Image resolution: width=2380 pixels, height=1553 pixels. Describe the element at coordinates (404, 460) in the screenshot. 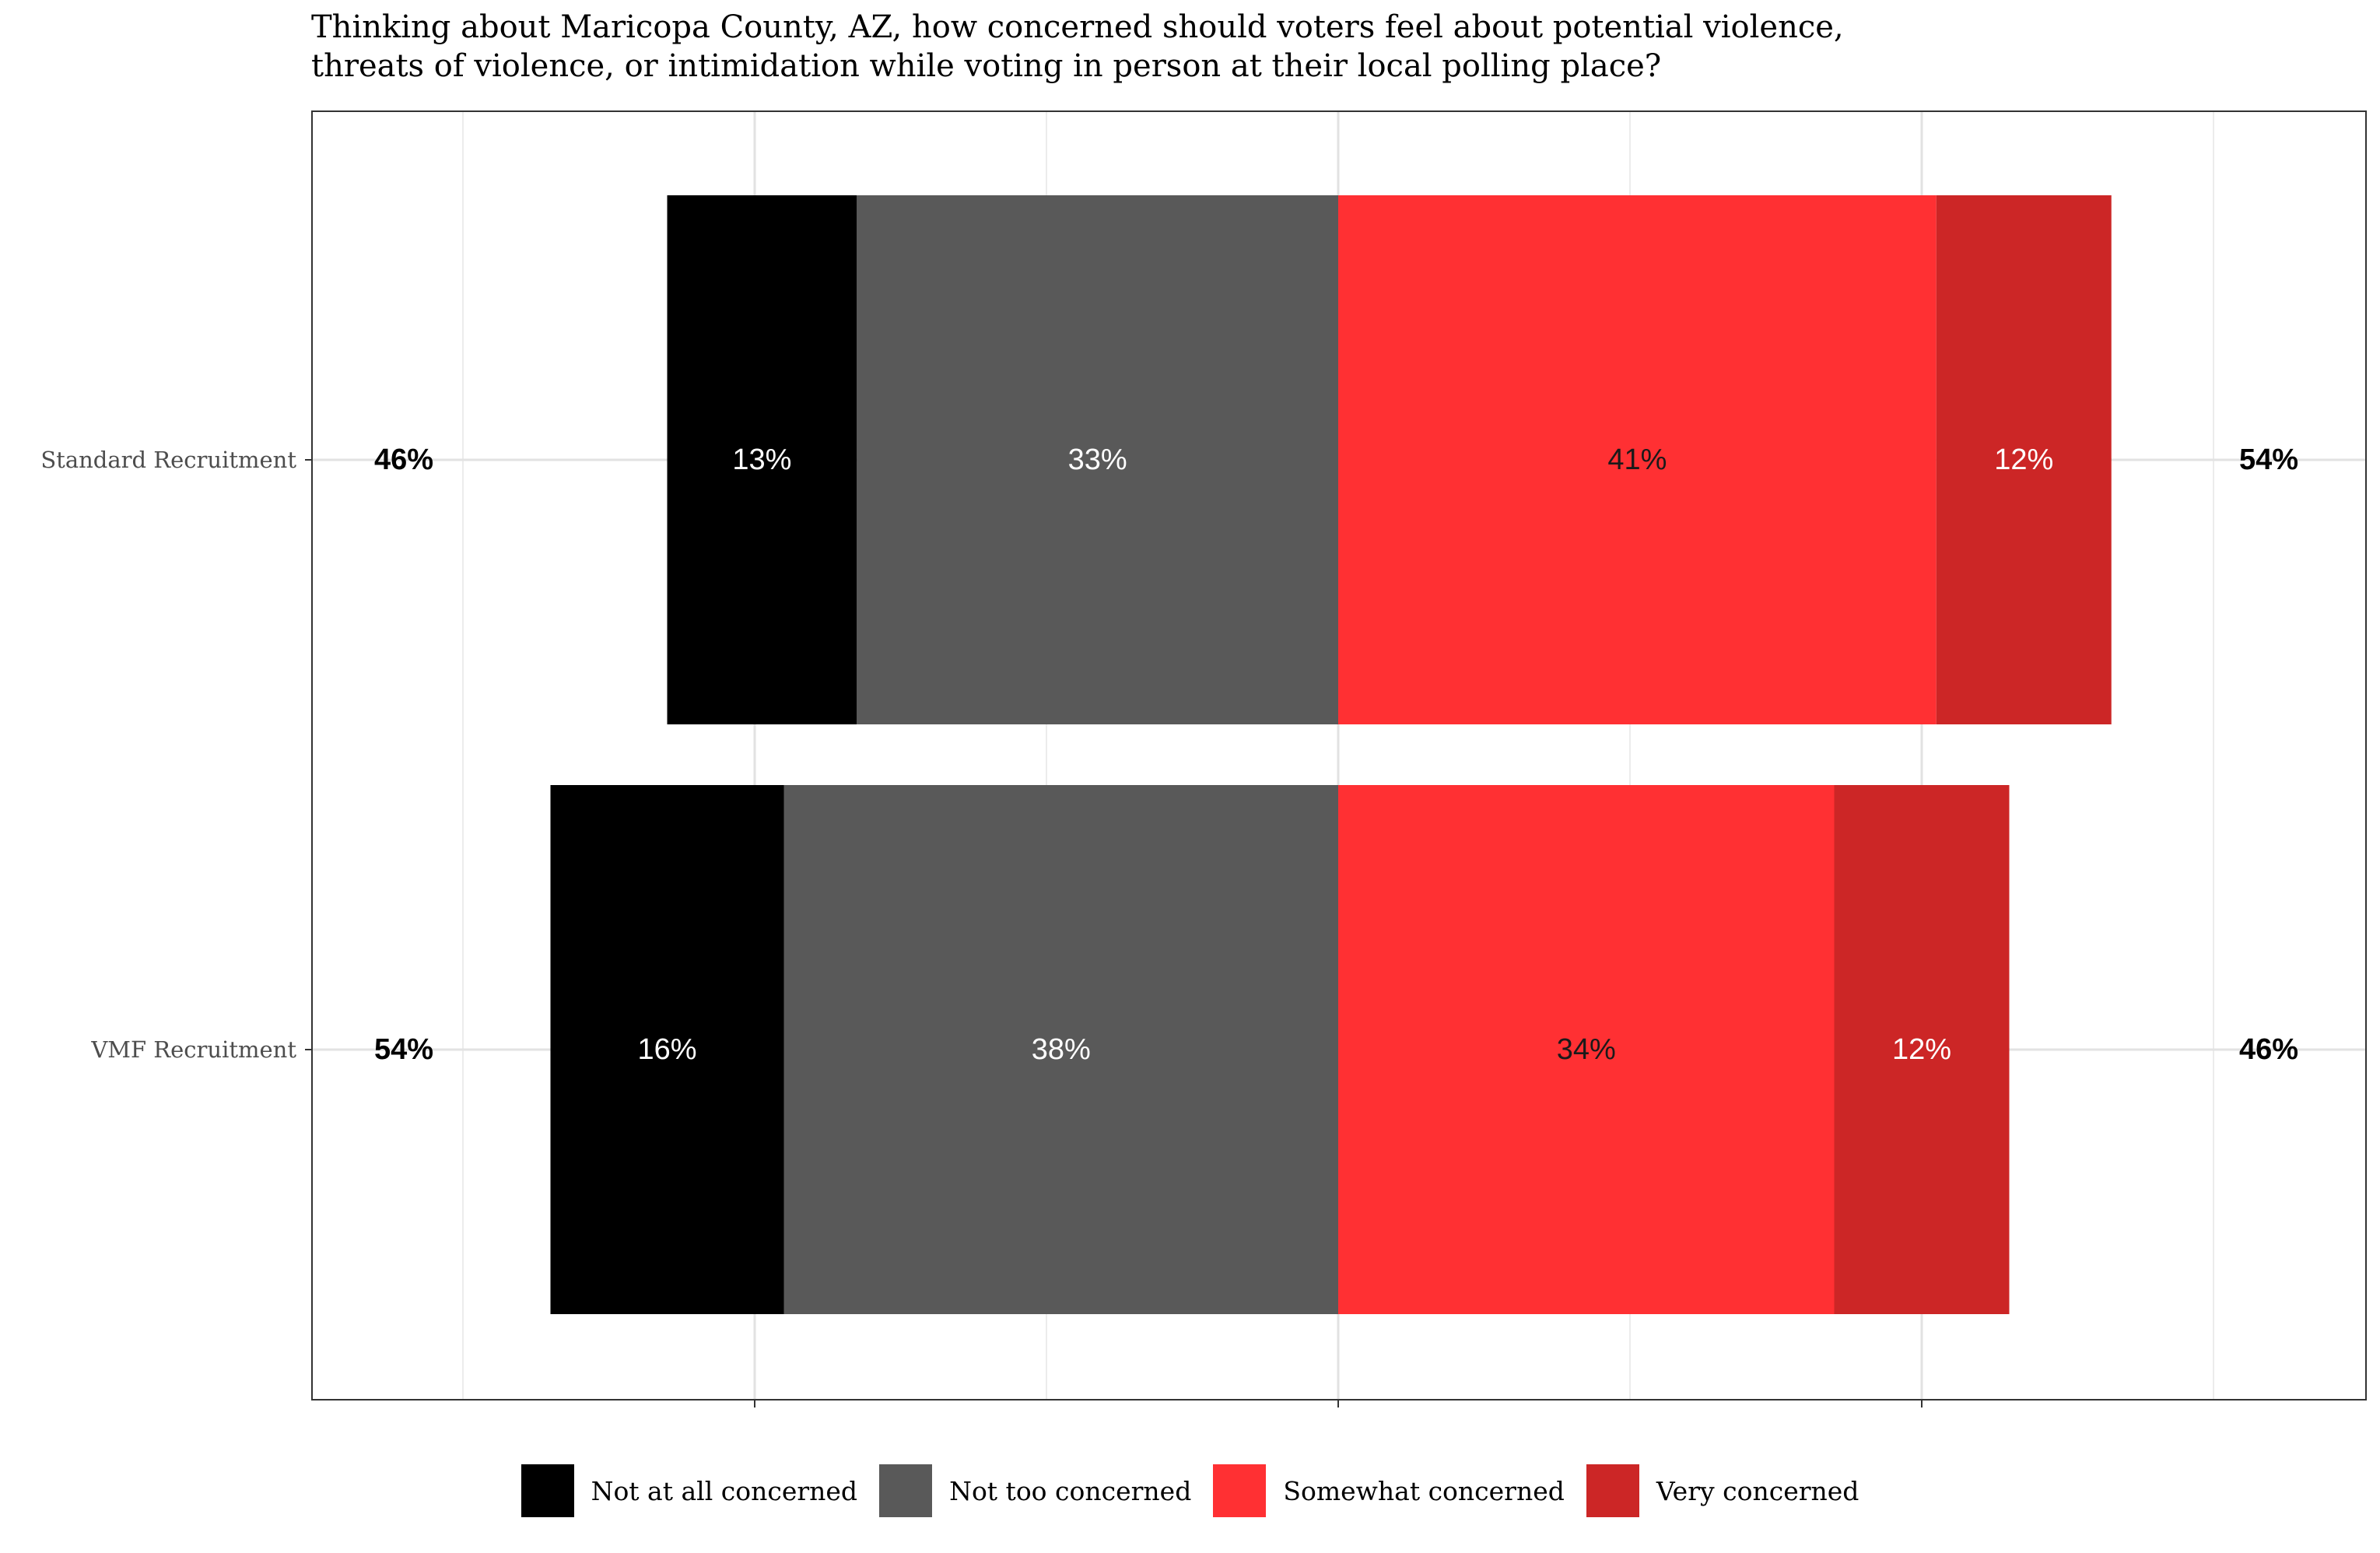

I see `left-total-label: 46%` at that location.